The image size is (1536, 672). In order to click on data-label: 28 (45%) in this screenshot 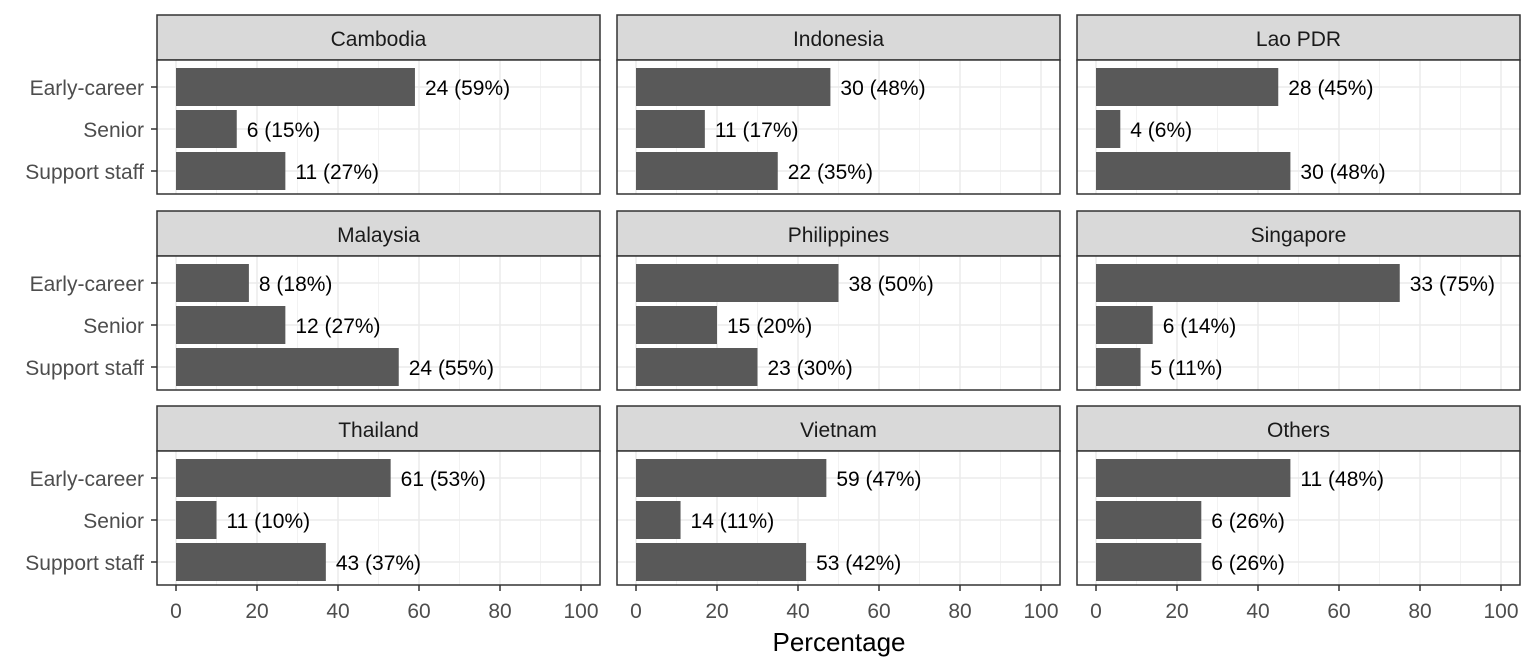, I will do `click(1330, 88)`.